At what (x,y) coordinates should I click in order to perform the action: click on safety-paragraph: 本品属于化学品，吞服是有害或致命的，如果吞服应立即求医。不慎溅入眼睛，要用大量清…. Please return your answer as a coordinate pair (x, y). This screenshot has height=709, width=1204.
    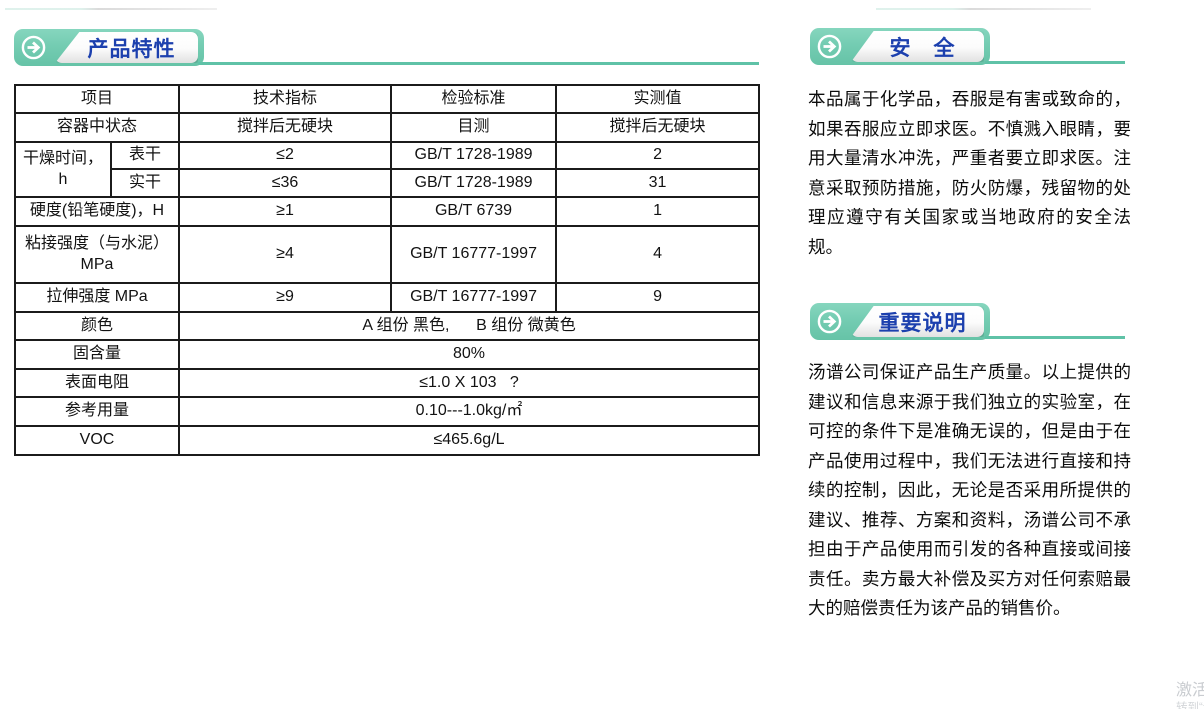
    Looking at the image, I should click on (969, 173).